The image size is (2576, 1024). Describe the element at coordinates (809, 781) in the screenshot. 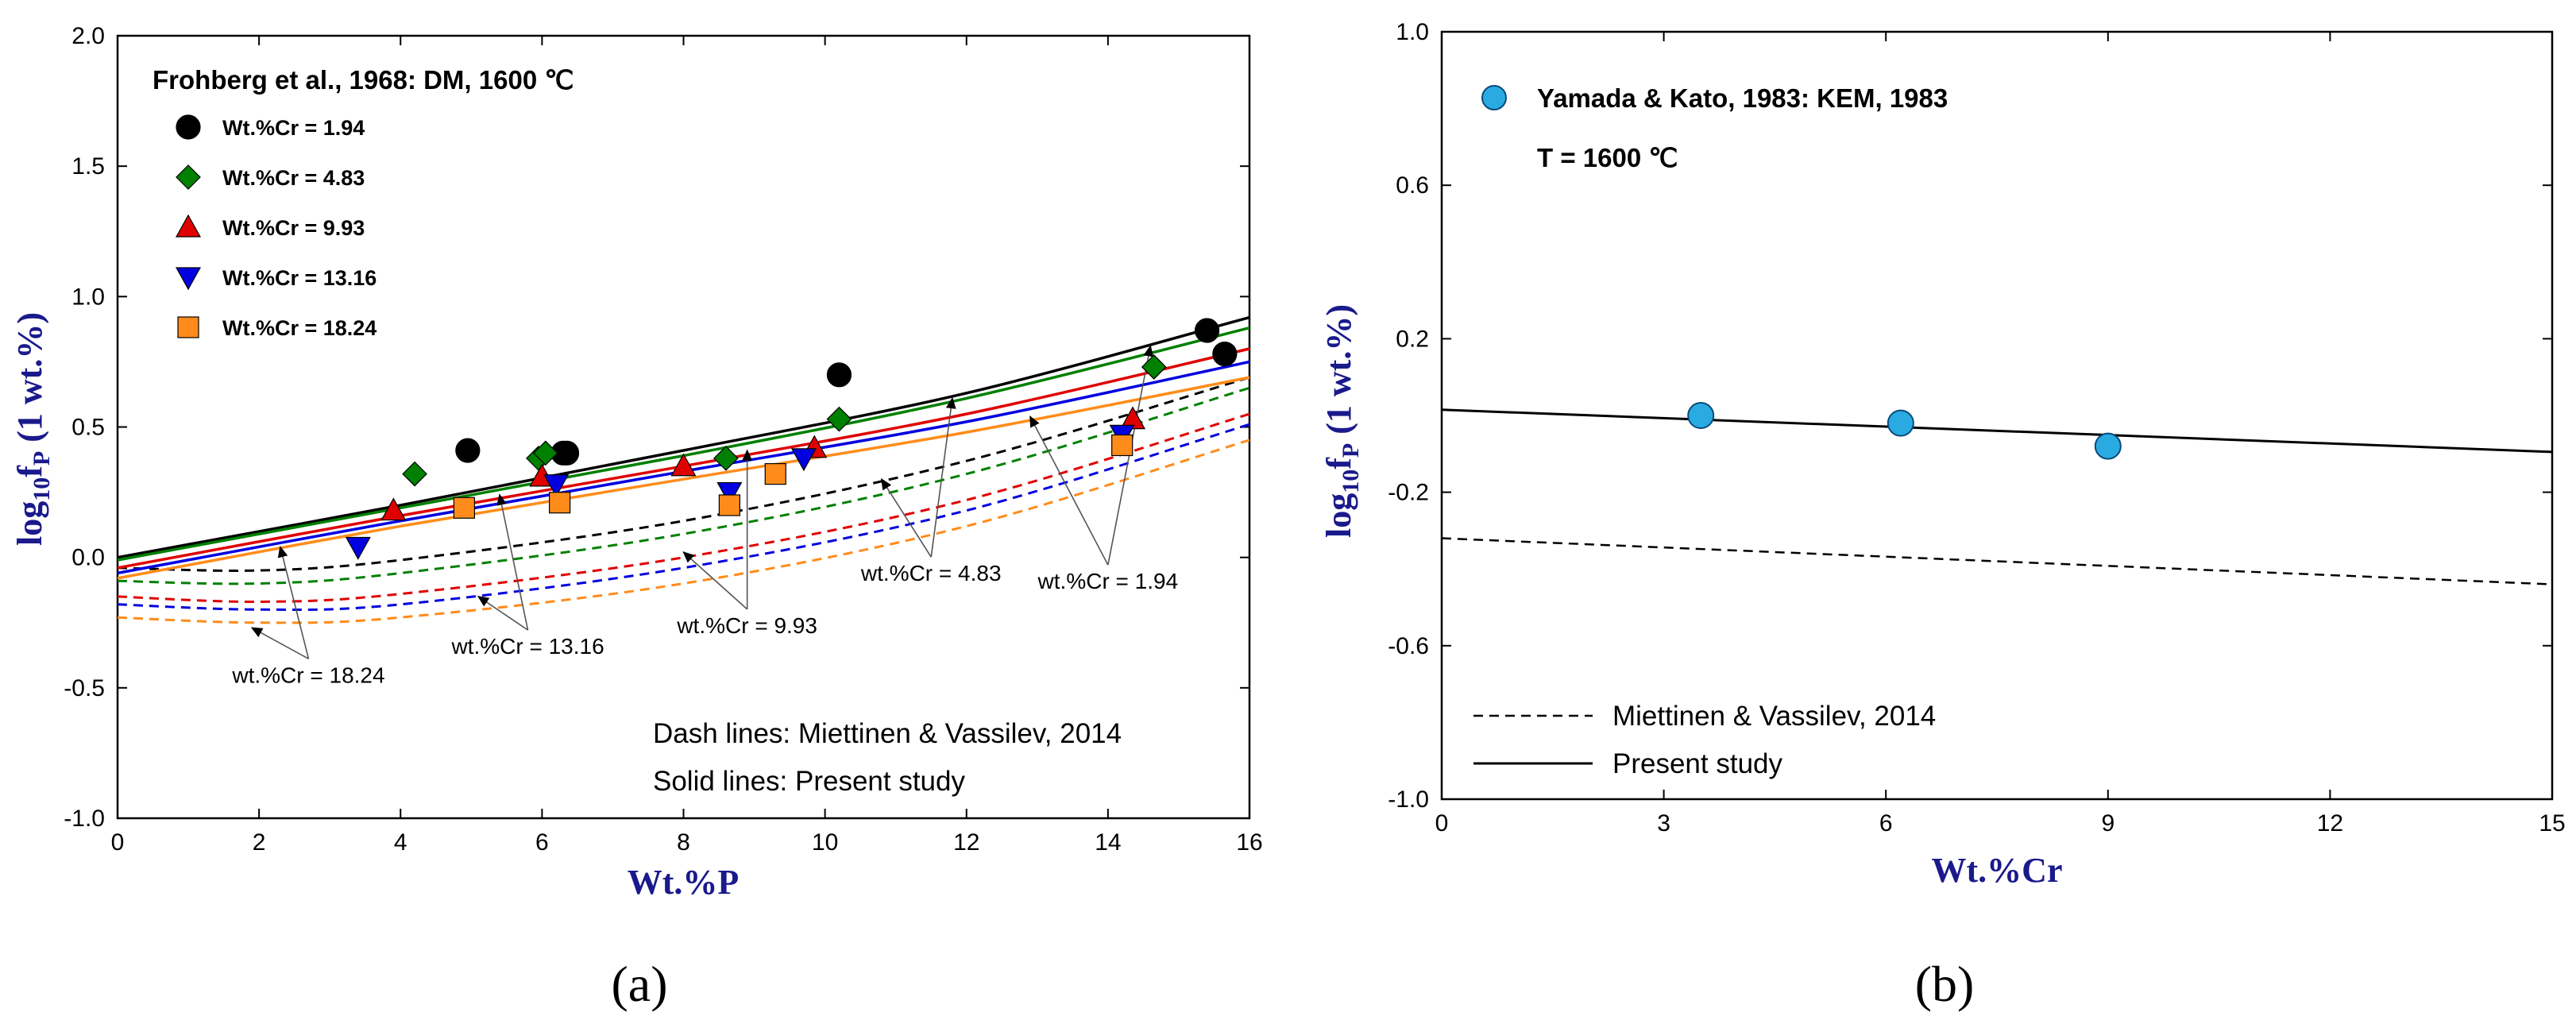

I see `note-solid-lines: Solid lines: Present study` at that location.